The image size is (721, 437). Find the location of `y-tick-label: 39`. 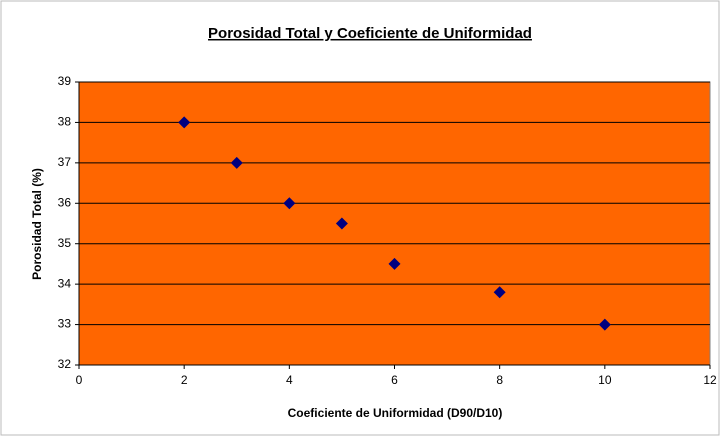

y-tick-label: 39 is located at coordinates (65, 81).